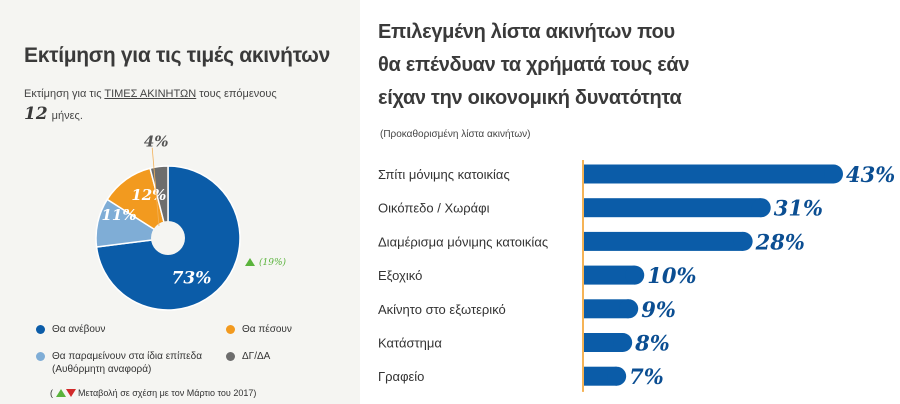 The width and height of the screenshot is (900, 404). Describe the element at coordinates (36, 114) in the screenshot. I see `months-number: 12` at that location.